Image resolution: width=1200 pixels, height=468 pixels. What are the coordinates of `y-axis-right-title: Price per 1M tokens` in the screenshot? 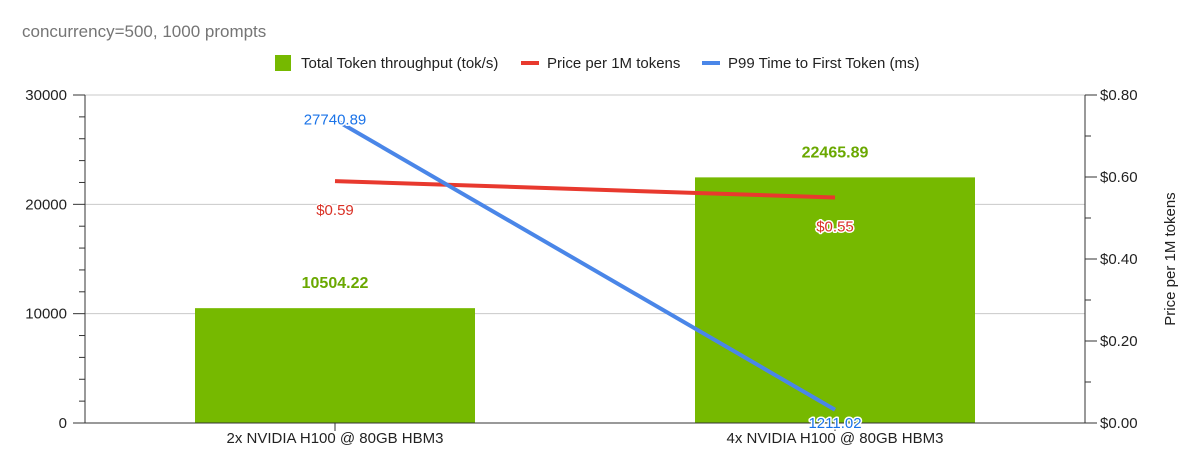 It's located at (1170, 258).